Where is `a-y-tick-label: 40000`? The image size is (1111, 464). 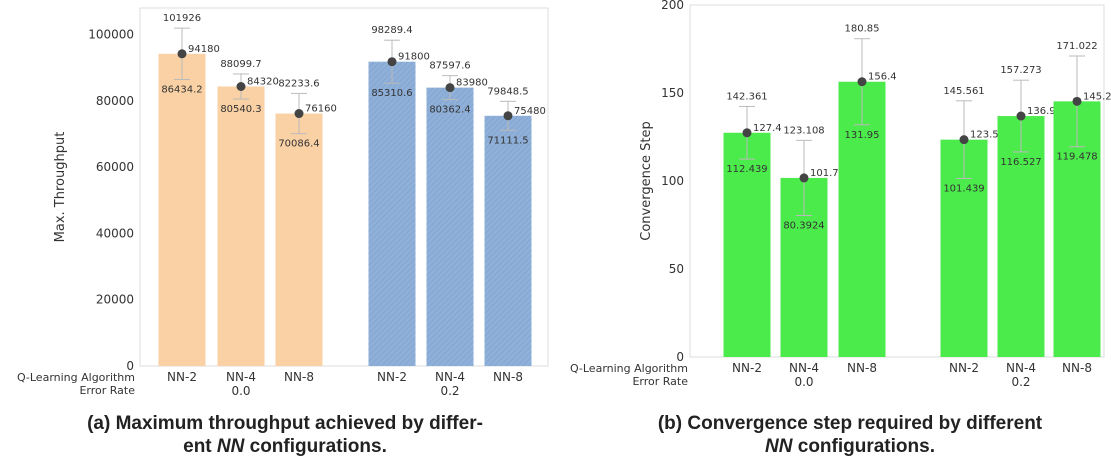
a-y-tick-label: 40000 is located at coordinates (115, 233).